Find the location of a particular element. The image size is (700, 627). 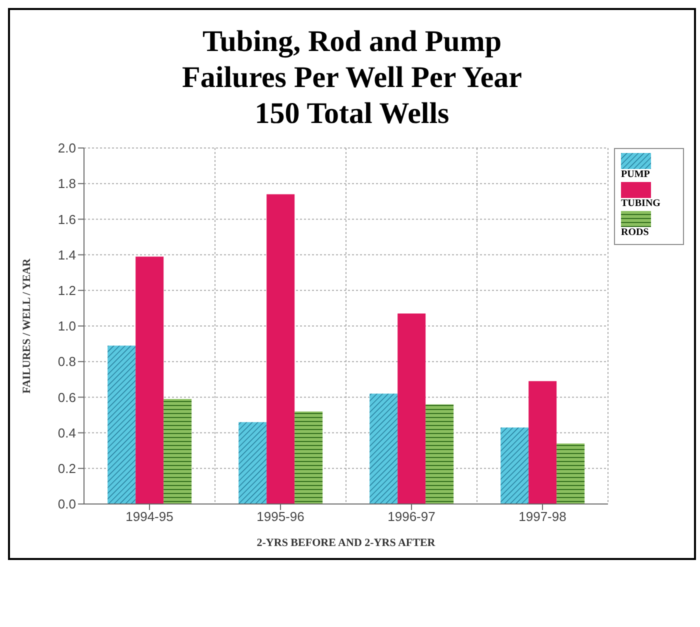

legend-label: PUMP is located at coordinates (636, 174).